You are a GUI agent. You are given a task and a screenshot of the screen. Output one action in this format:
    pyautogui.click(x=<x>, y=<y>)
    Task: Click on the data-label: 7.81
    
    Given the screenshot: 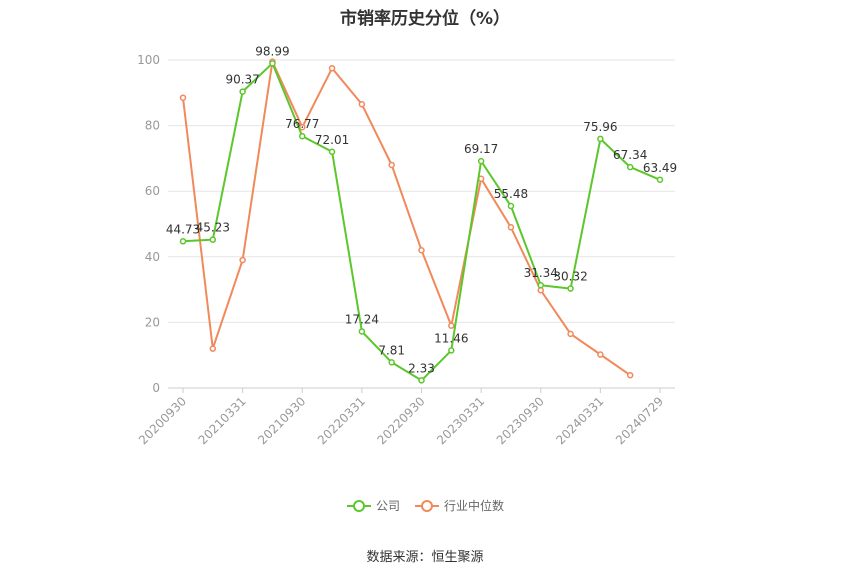 What is the action you would take?
    pyautogui.click(x=391, y=350)
    